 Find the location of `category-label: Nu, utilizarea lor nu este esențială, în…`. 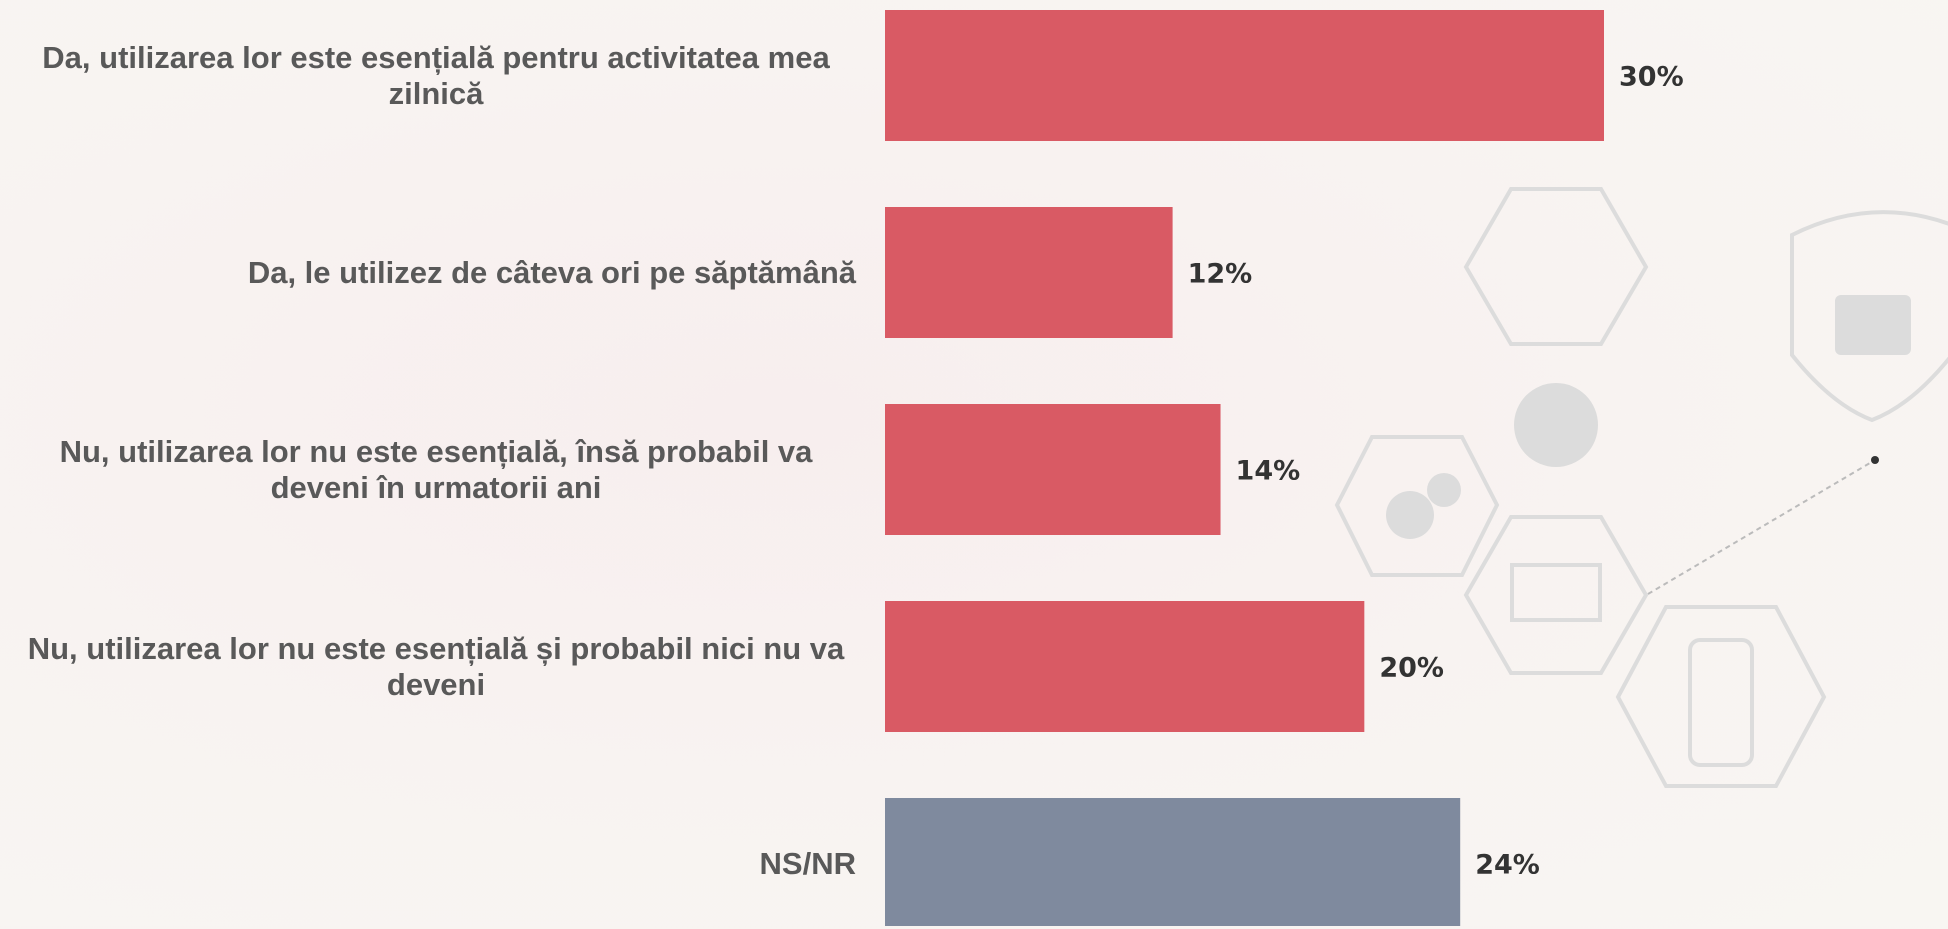

category-label: Nu, utilizarea lor nu este esențială, în… is located at coordinates (436, 469).